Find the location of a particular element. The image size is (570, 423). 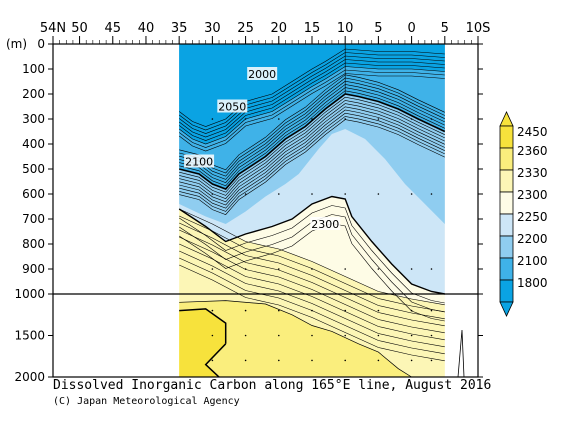

colorbar-label: 1800 is located at coordinates (532, 283).